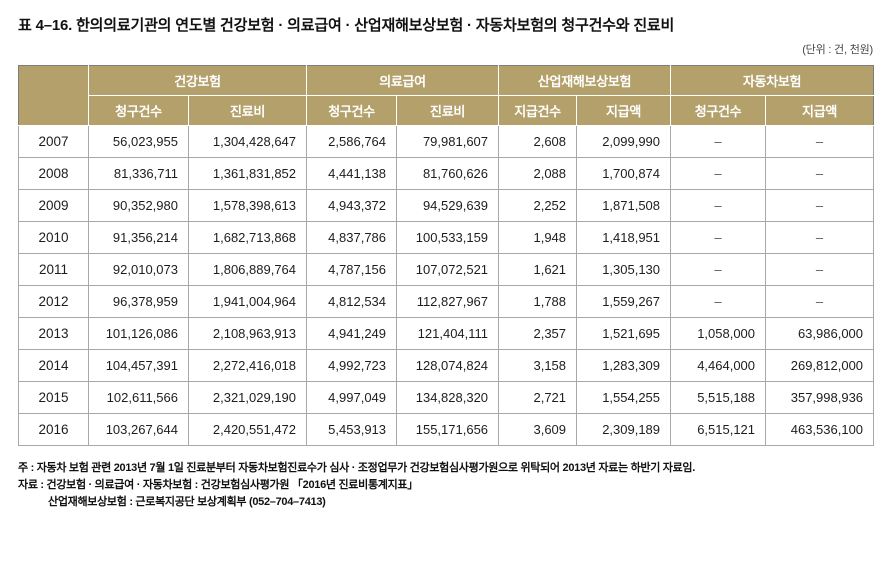 This screenshot has height=563, width=889. I want to click on year-cell: 2012, so click(53, 301).